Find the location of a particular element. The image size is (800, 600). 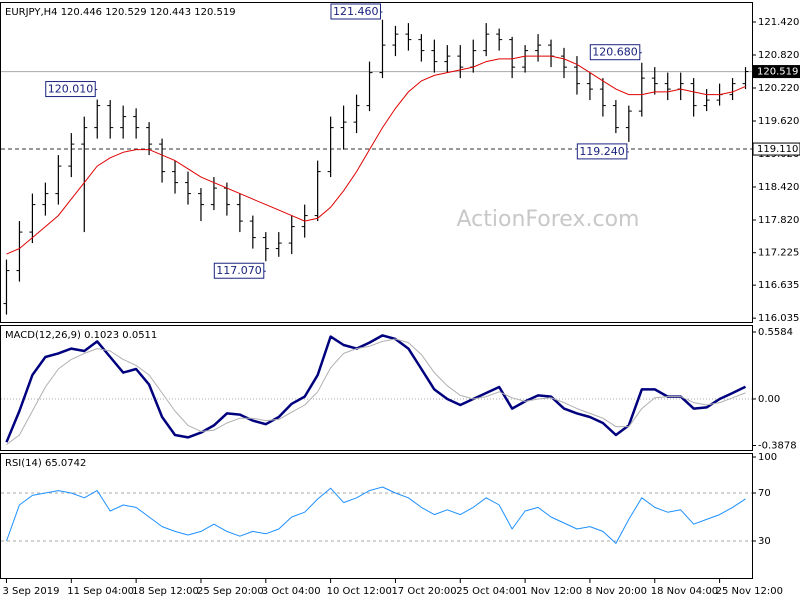

annotation-label: 119.240 is located at coordinates (602, 151).